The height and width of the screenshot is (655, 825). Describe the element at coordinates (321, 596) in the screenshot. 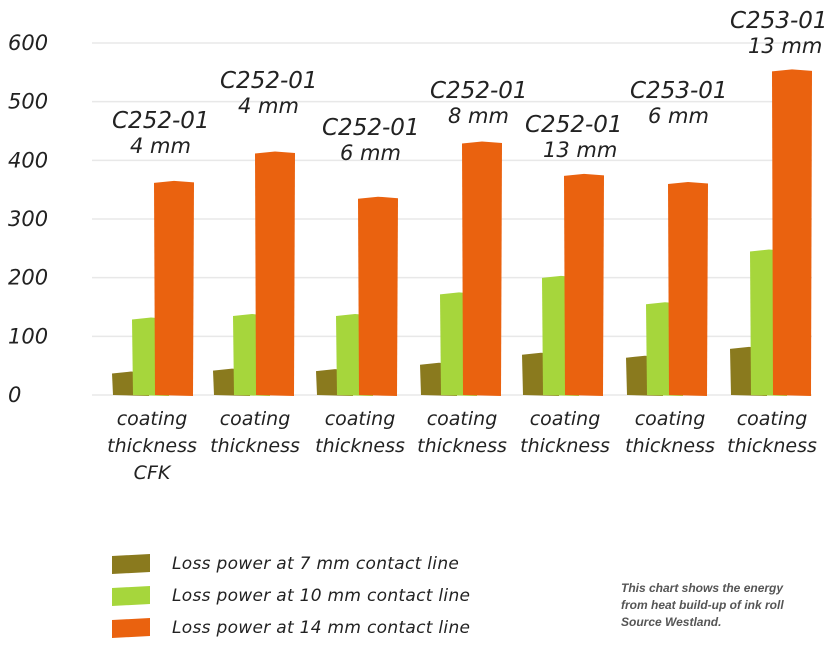

I see `legend-label-10mm: Loss power at 10 mm contact line` at that location.